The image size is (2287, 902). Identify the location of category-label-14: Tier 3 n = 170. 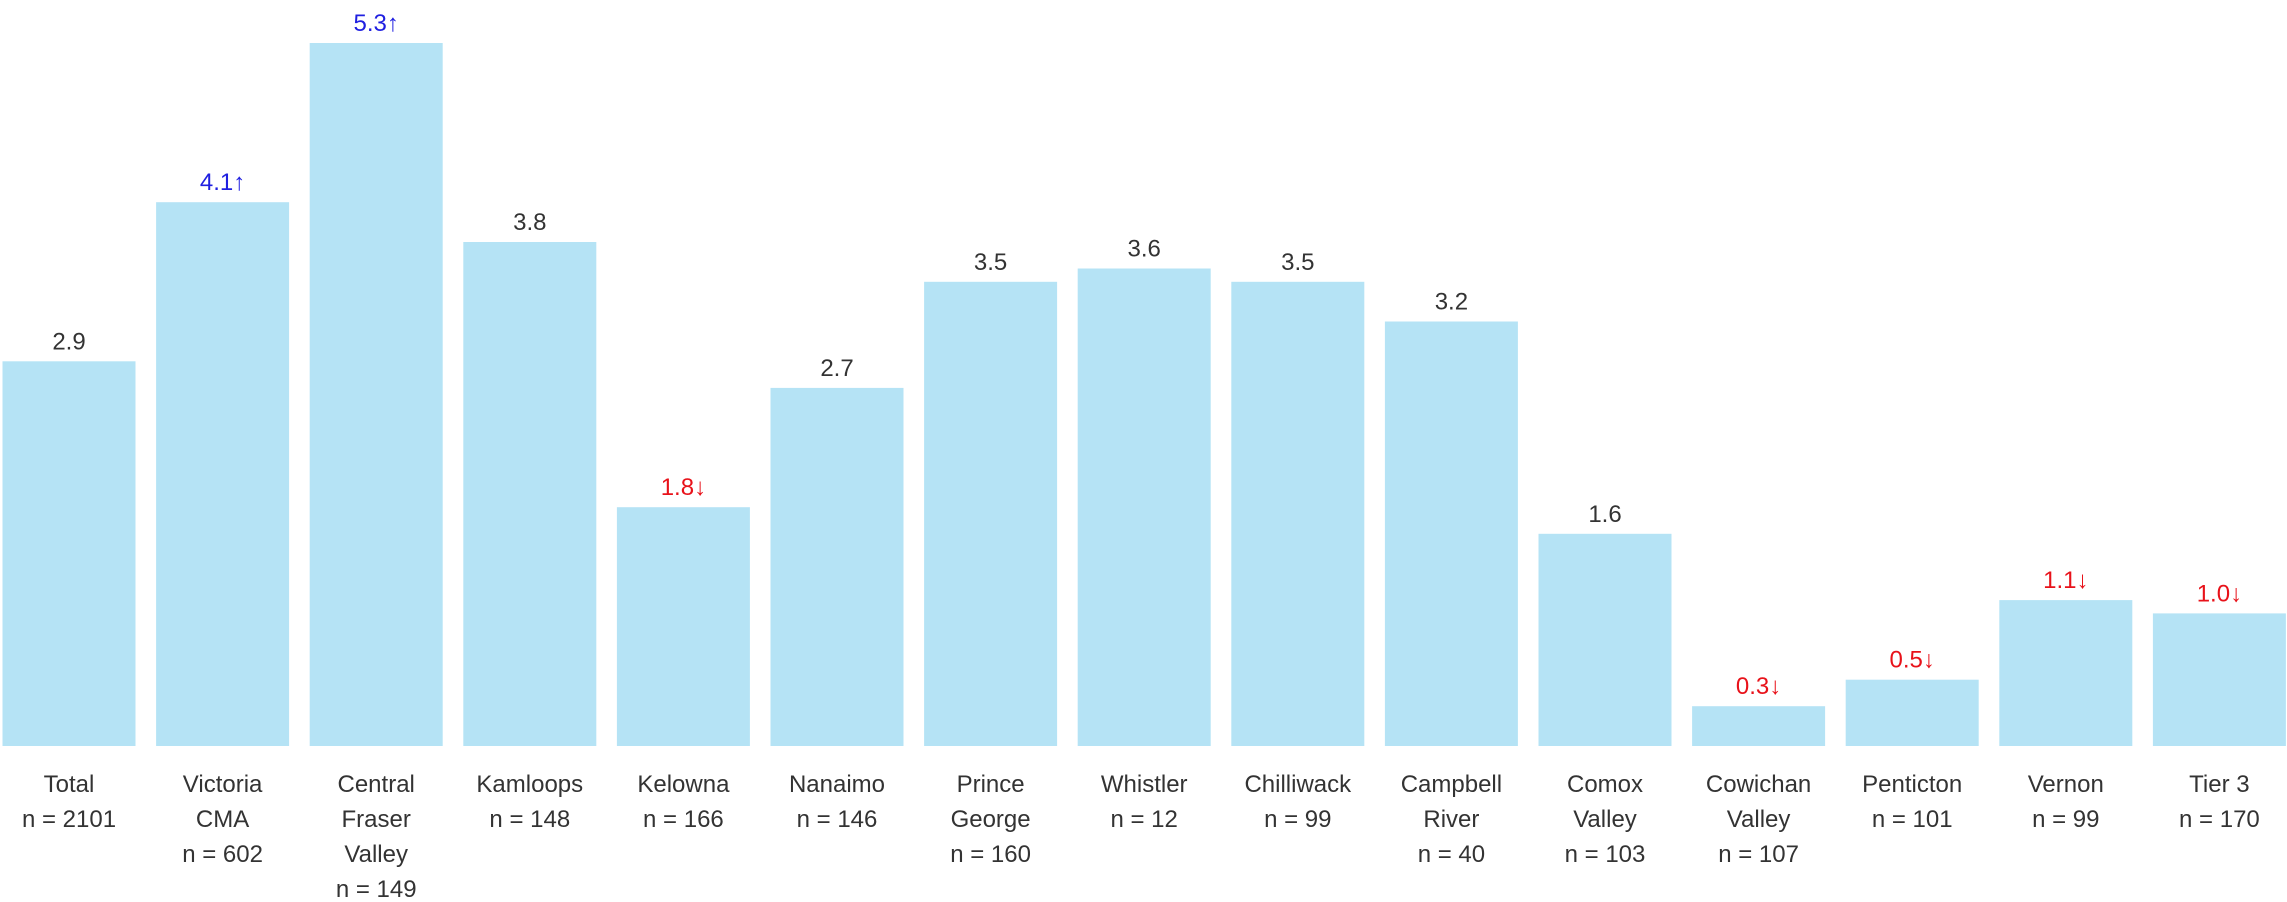
(2219, 802).